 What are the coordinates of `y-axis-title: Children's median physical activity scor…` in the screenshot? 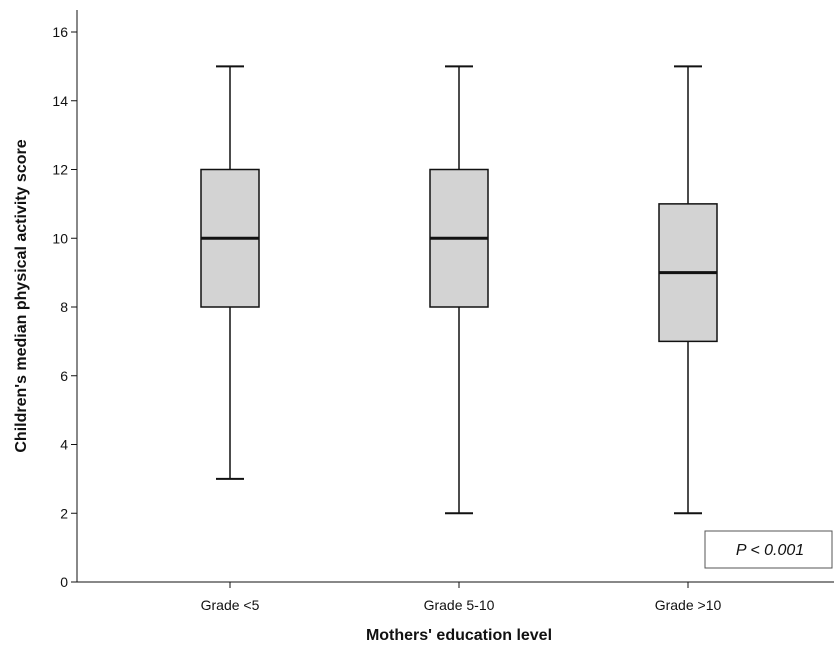 It's located at (21, 295).